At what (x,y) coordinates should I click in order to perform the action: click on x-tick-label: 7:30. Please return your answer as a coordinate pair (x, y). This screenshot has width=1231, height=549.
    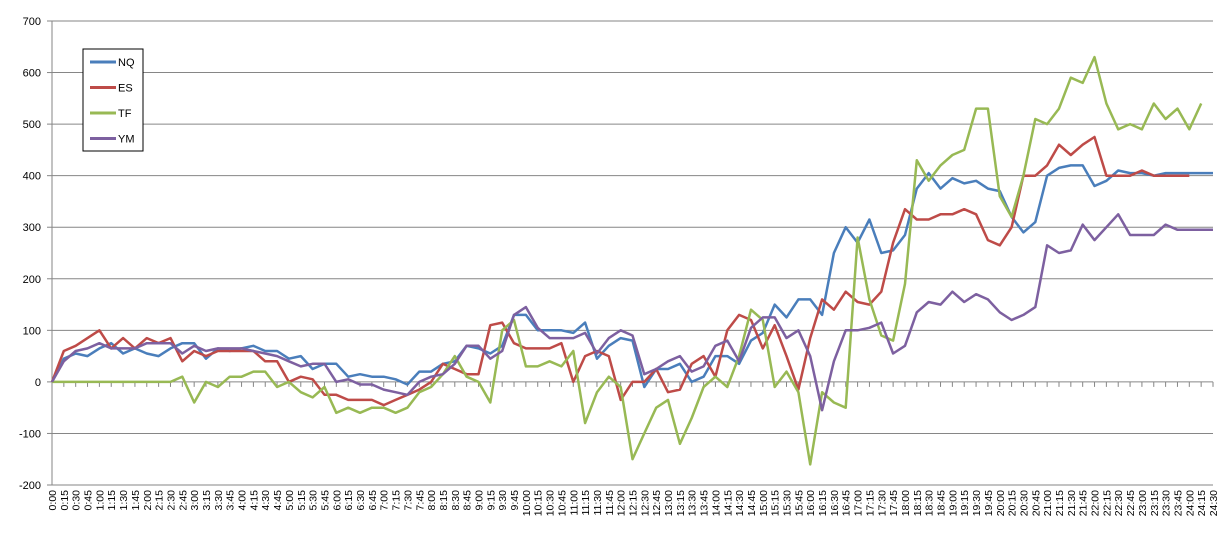
    Looking at the image, I should click on (408, 500).